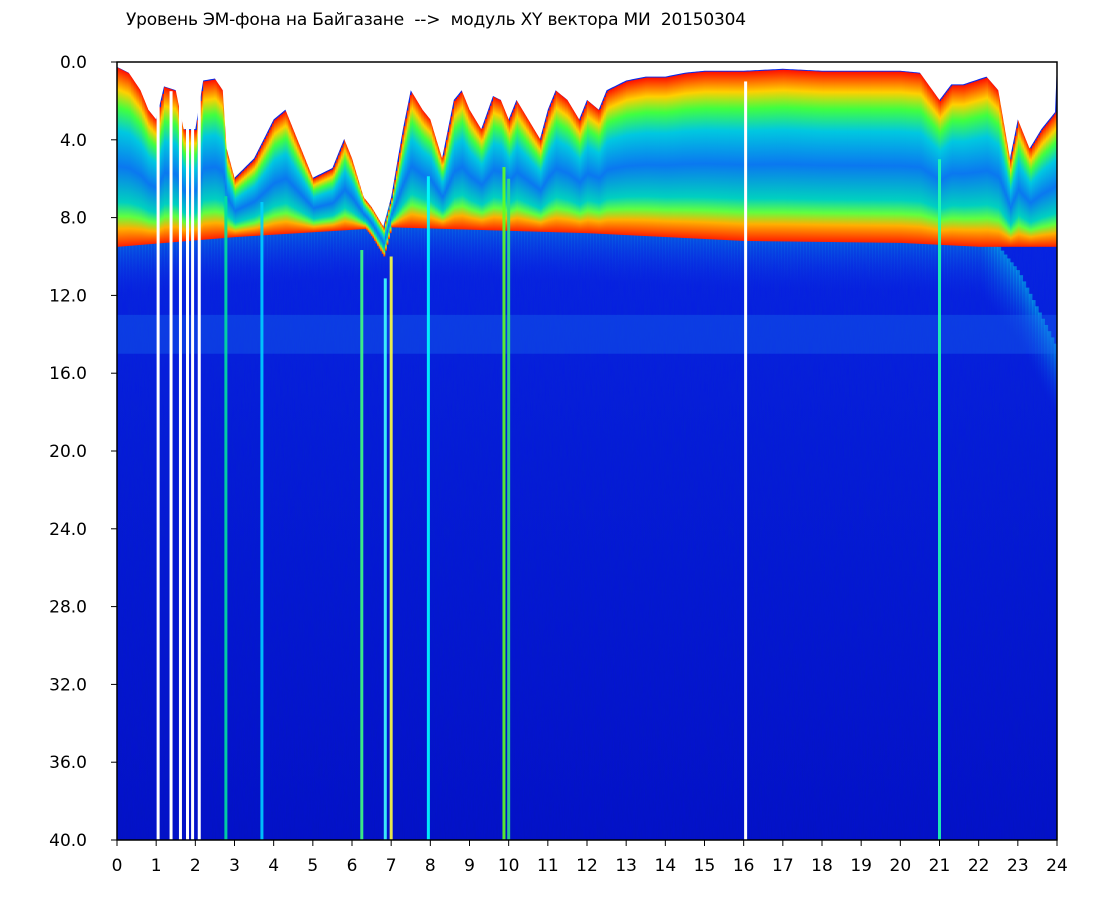  What do you see at coordinates (469, 866) in the screenshot?
I see `x-tick-label: 9` at bounding box center [469, 866].